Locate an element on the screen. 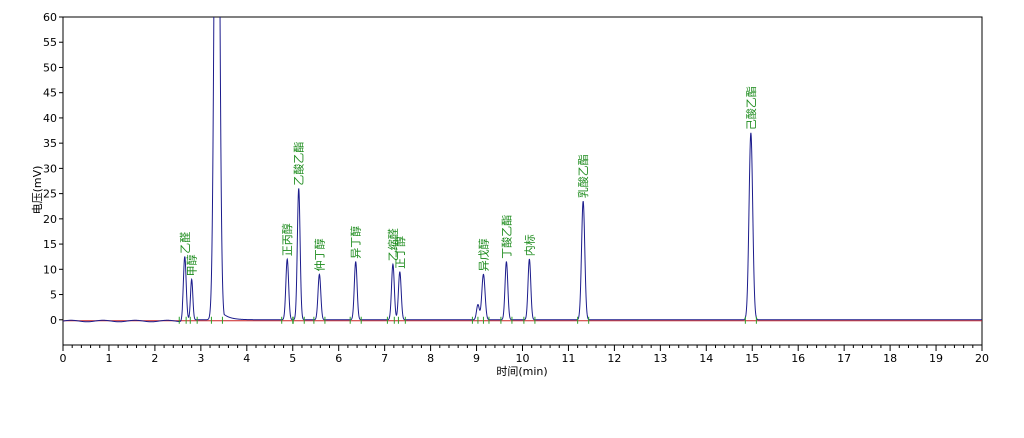 This screenshot has height=438, width=1024. y-tick-label: 15 is located at coordinates (50, 244).